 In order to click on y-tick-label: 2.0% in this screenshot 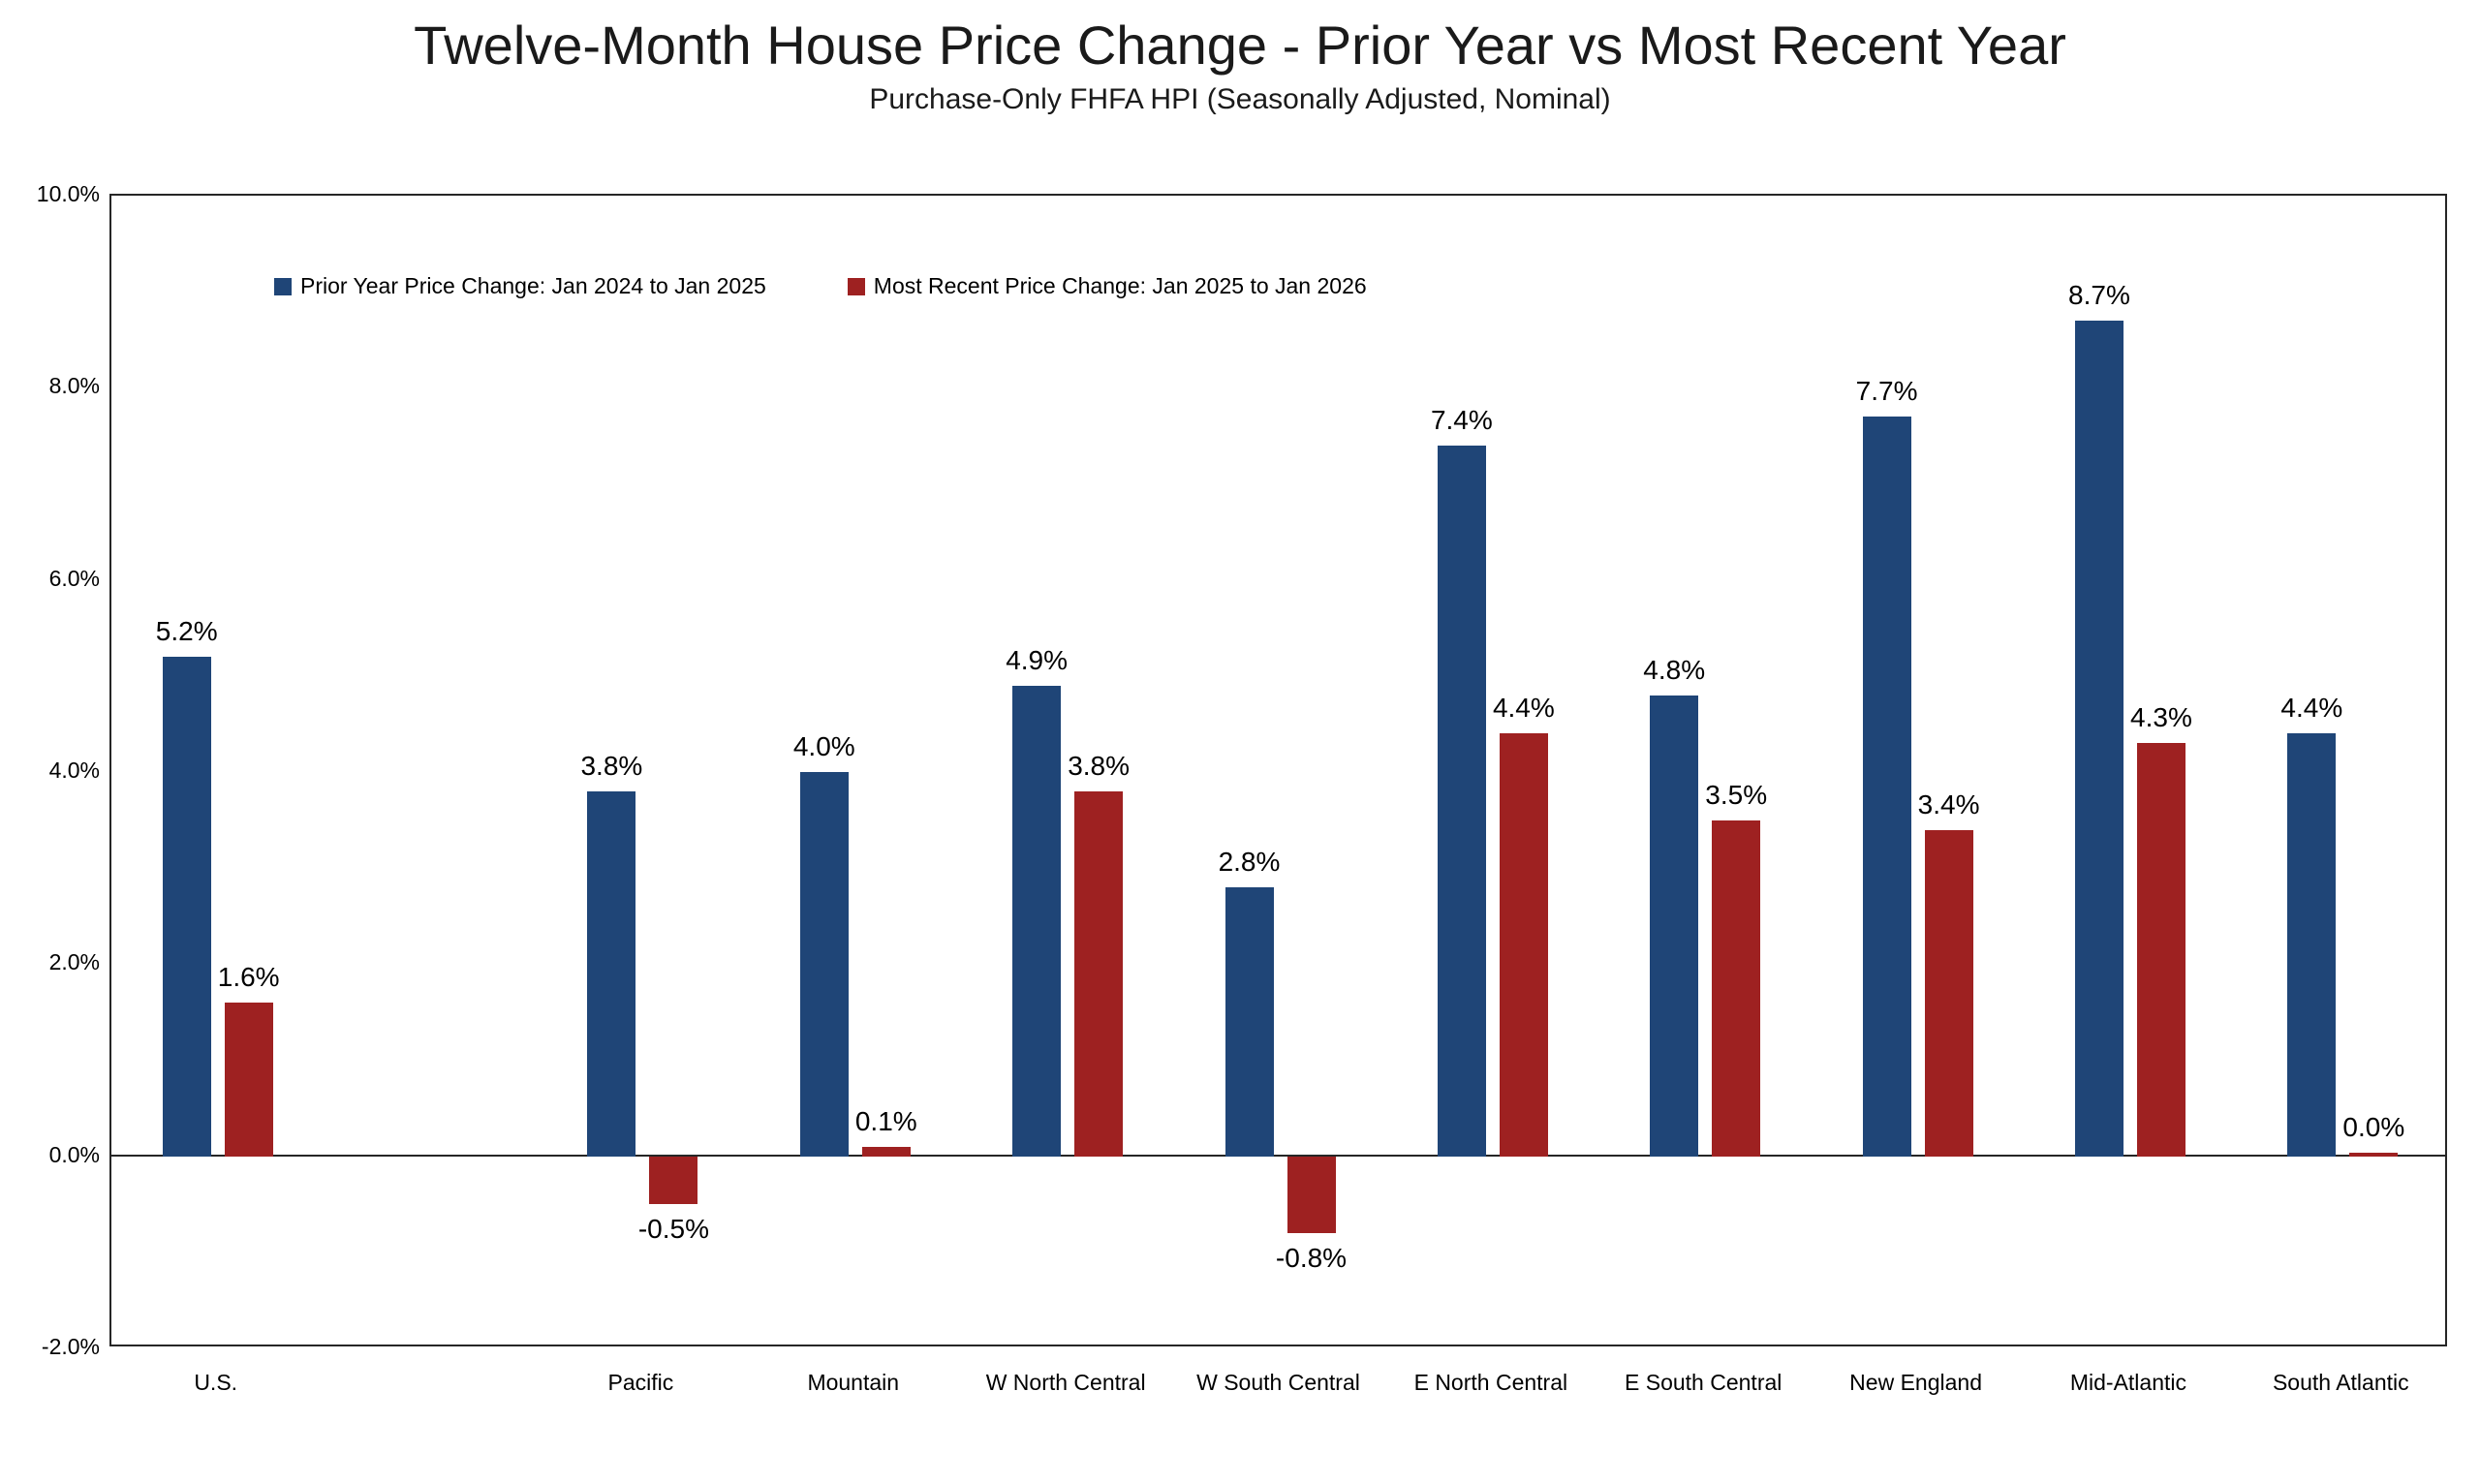, I will do `click(74, 962)`.